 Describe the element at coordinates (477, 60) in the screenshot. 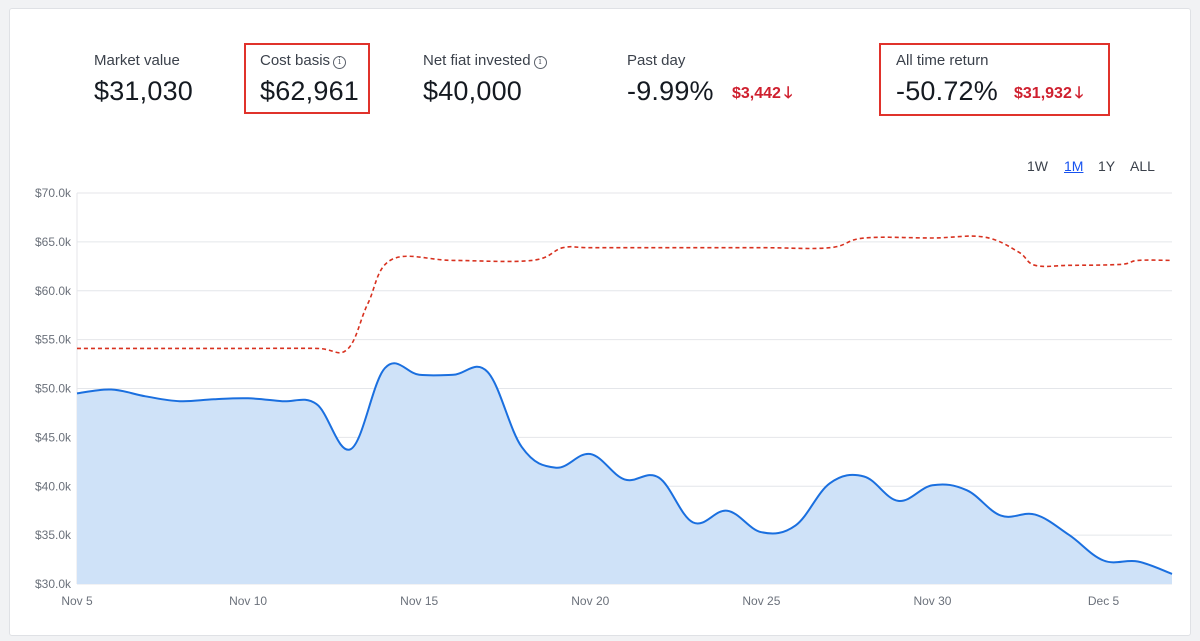

I see `net-fiat-label: Net fiat invested` at that location.